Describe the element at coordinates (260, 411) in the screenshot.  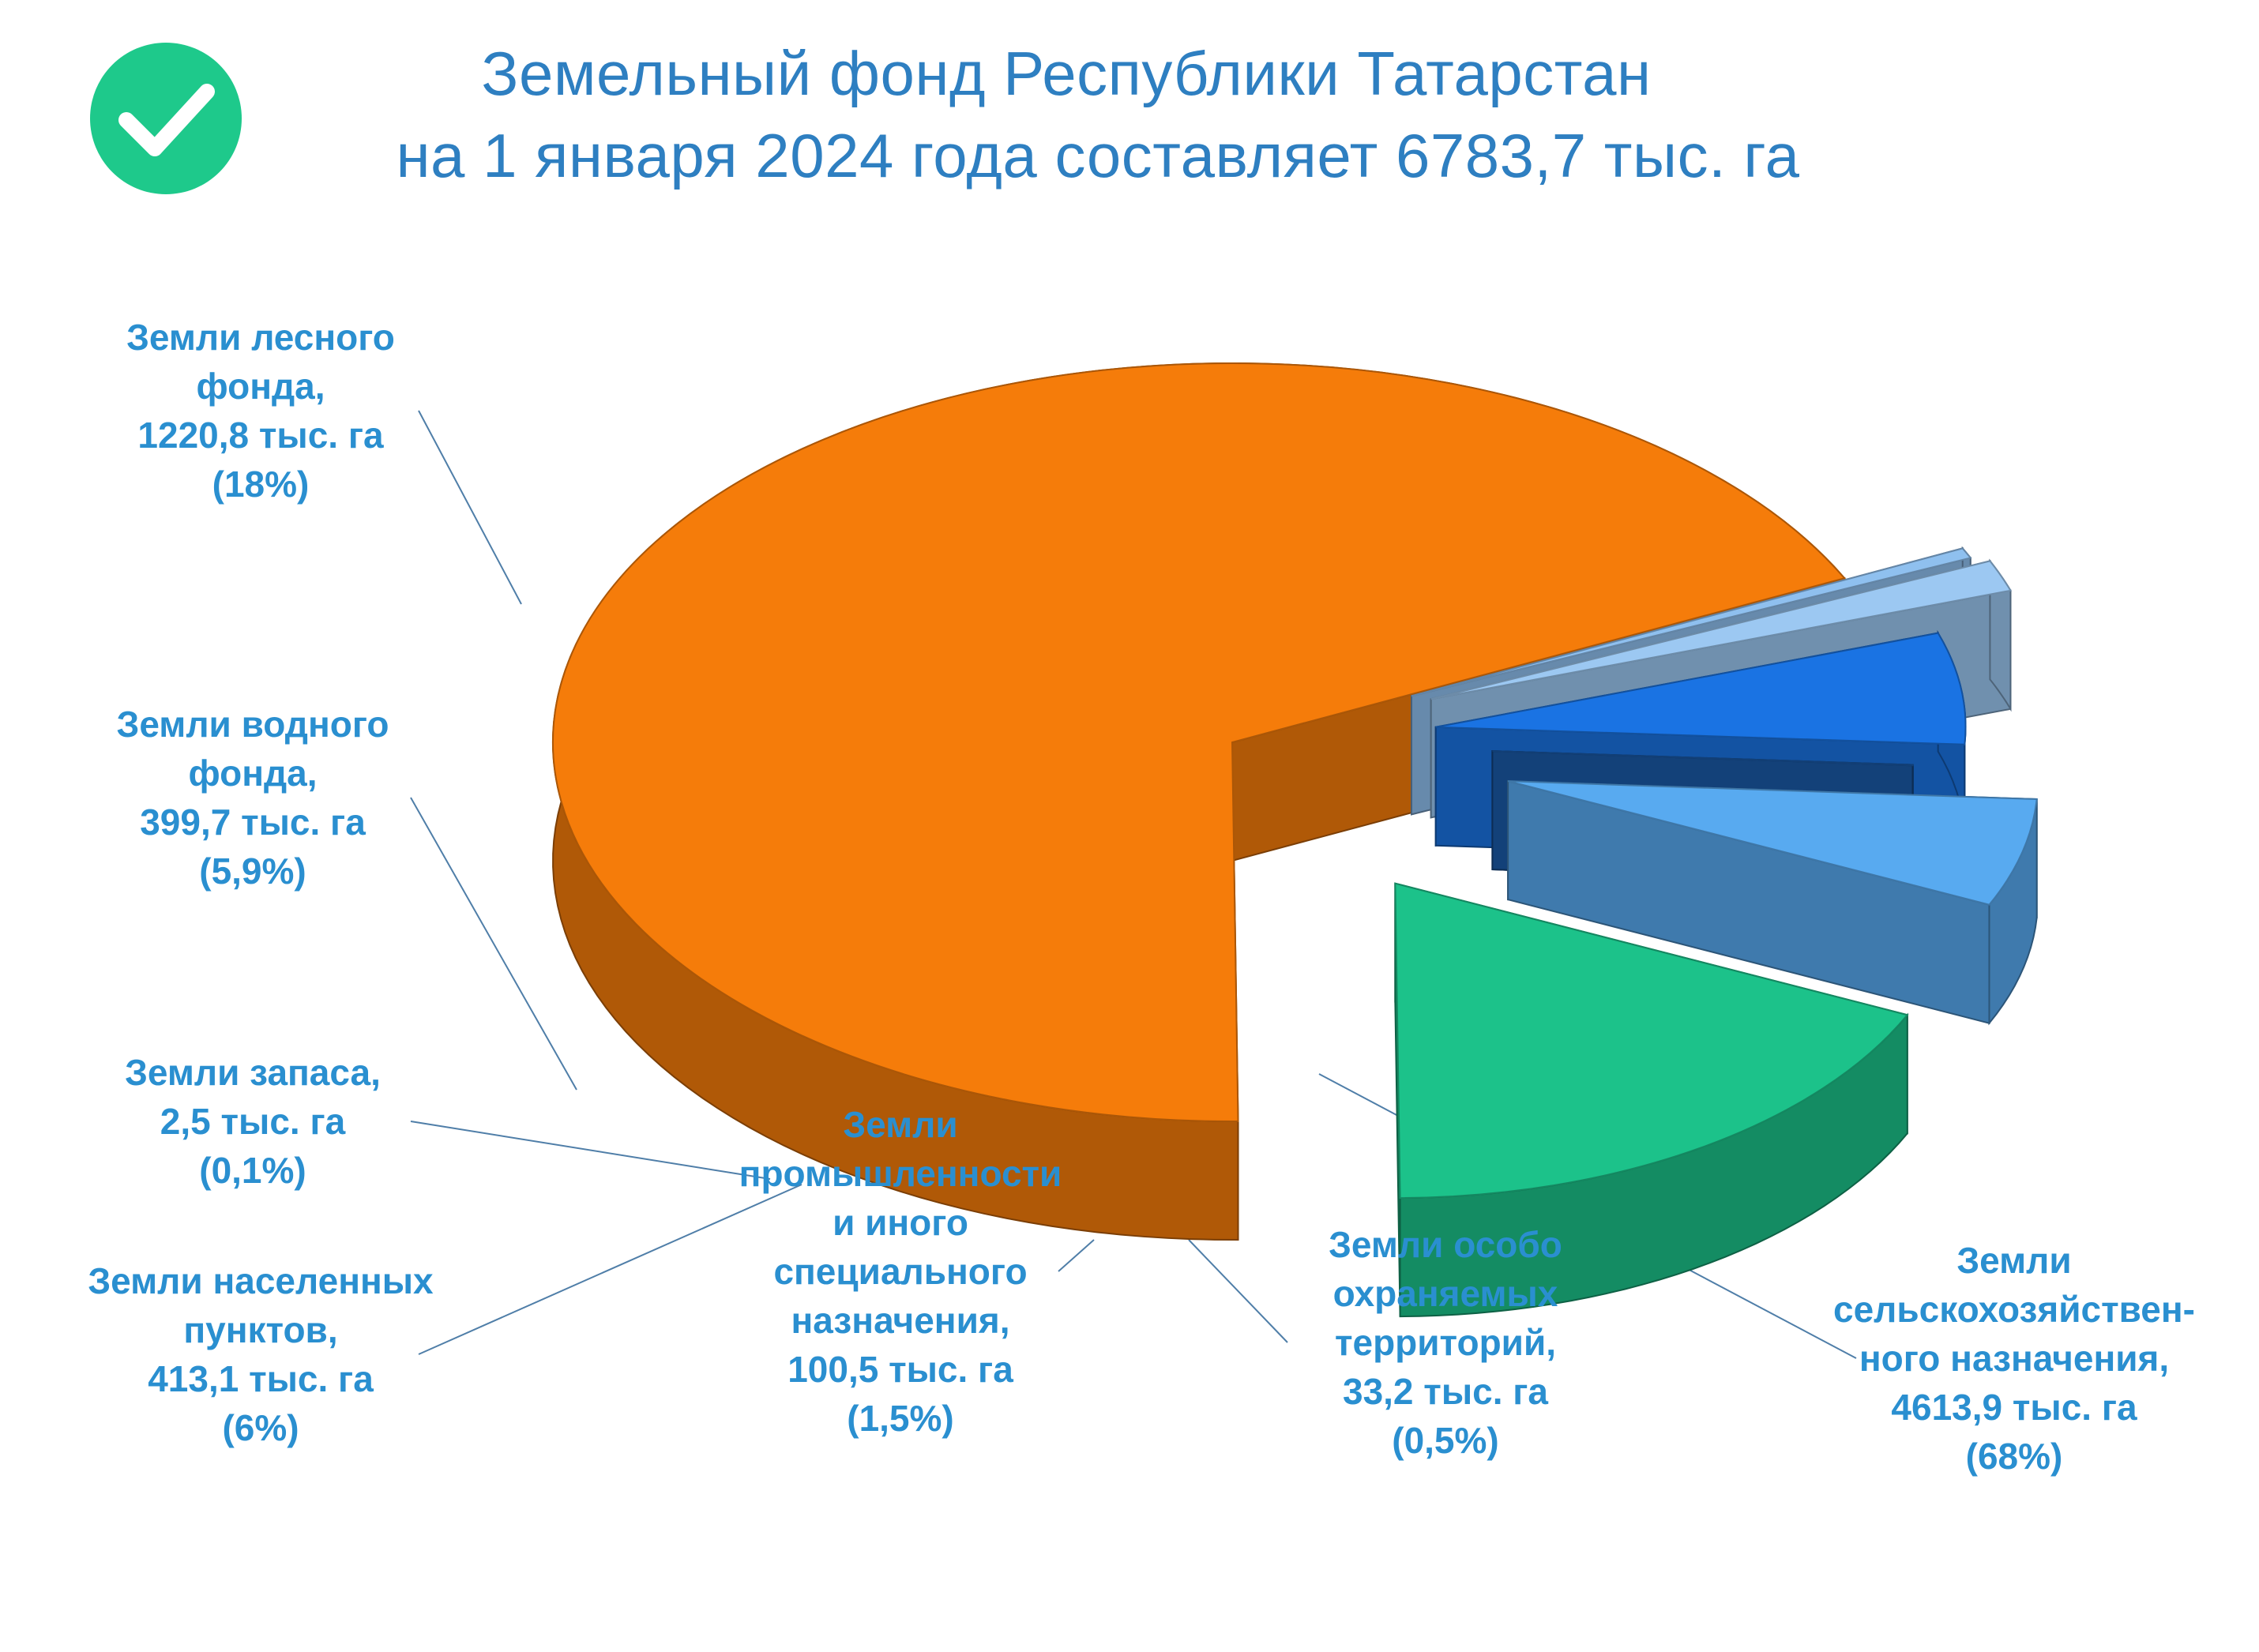
I see `slice-label-forest: Земли лесного фонда, 1220,8 тыс. га (18%)` at that location.